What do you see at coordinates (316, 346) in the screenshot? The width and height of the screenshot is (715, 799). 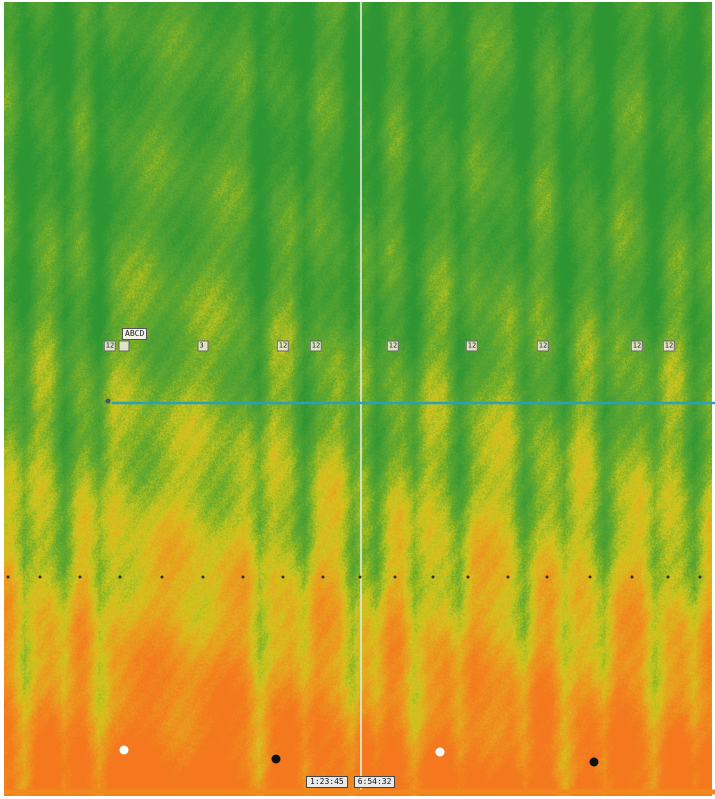 I see `marker-4: 12` at bounding box center [316, 346].